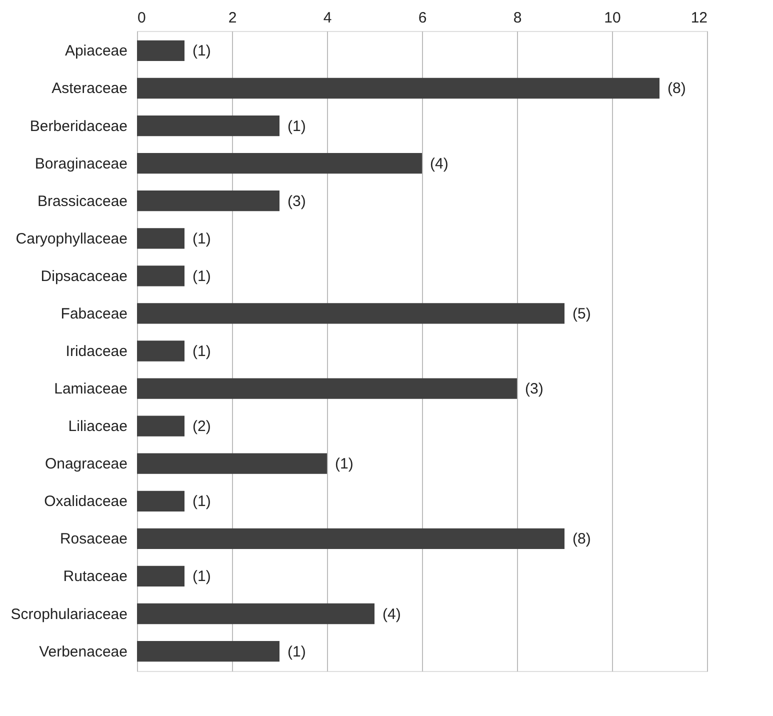 The width and height of the screenshot is (773, 716). Describe the element at coordinates (79, 126) in the screenshot. I see `y-tick-label: Berberidaceae` at that location.